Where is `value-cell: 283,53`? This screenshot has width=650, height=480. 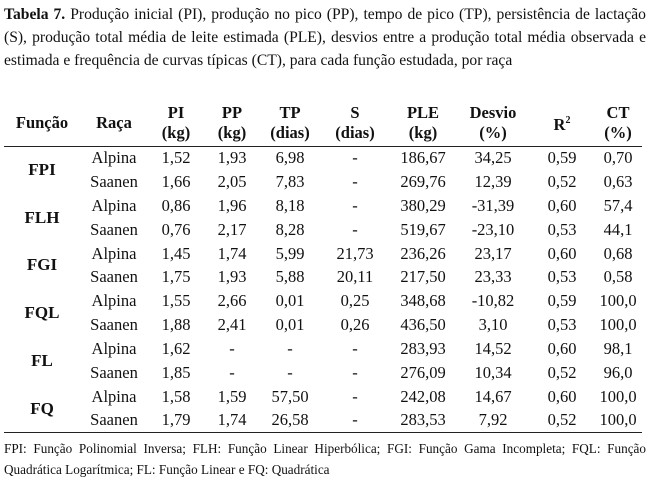
value-cell: 283,53 is located at coordinates (423, 420).